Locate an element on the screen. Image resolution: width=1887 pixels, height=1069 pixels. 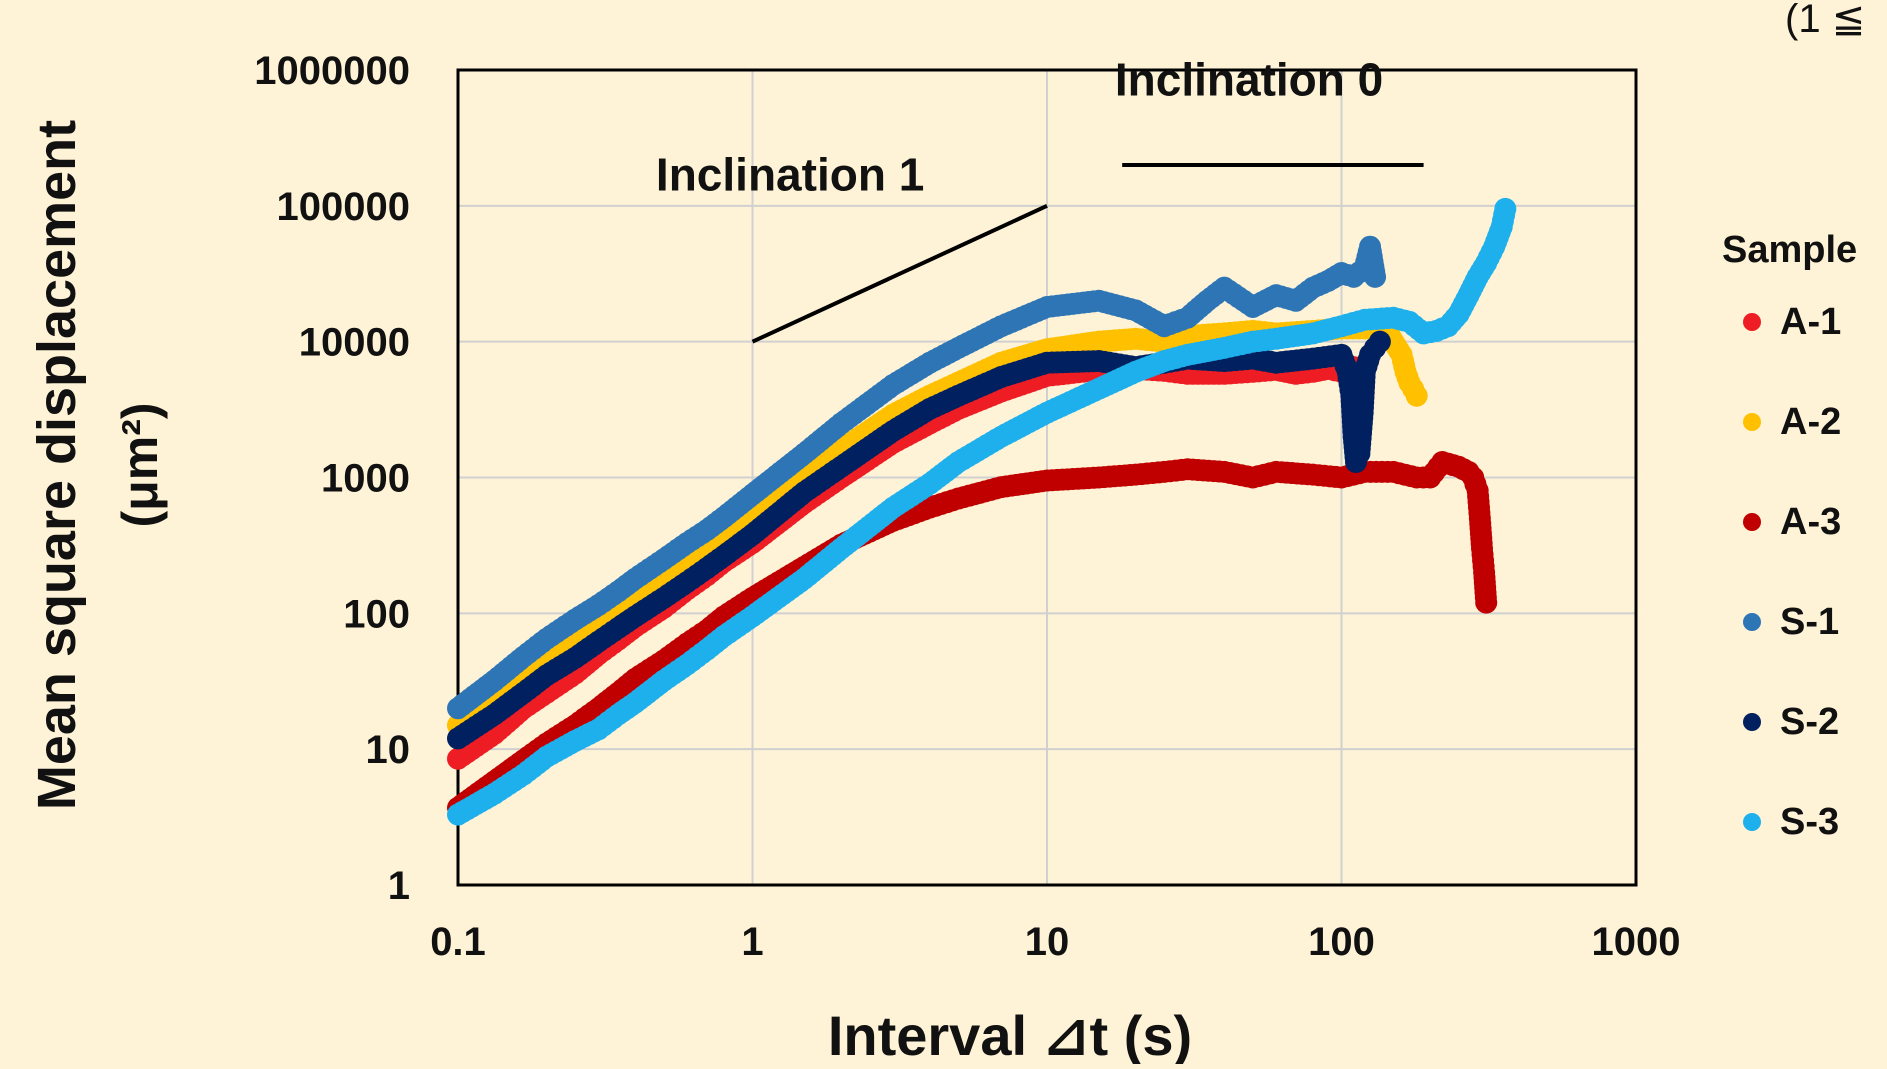
annotations: Inclination 1 Inclination 0 is located at coordinates (1040, 198).